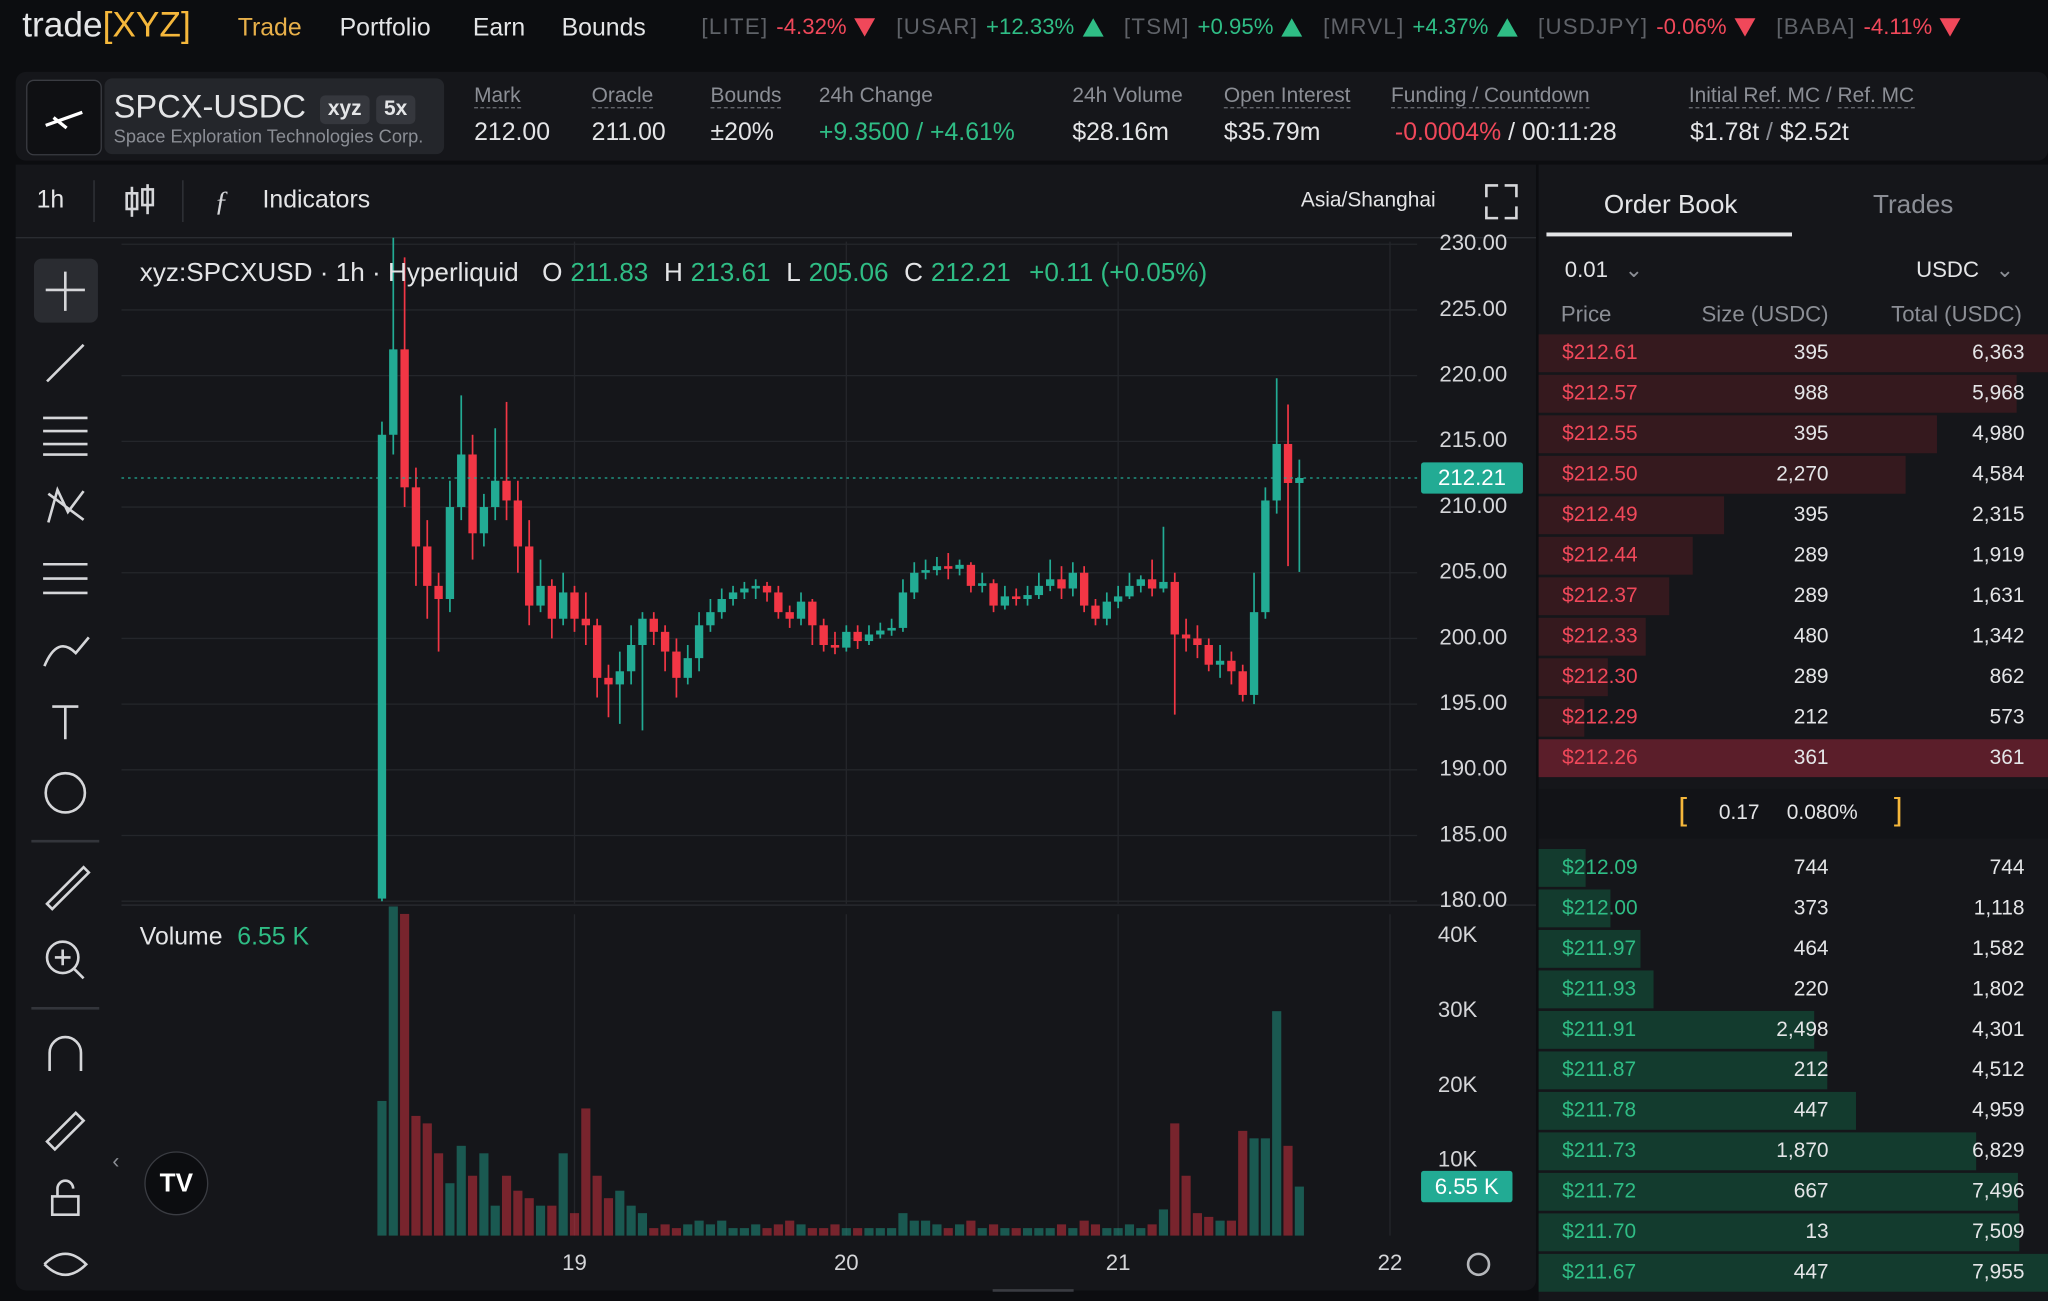 This screenshot has height=1301, width=2048. Describe the element at coordinates (1793, 758) in the screenshot. I see `orderbook-row: $212.26 361 361` at that location.